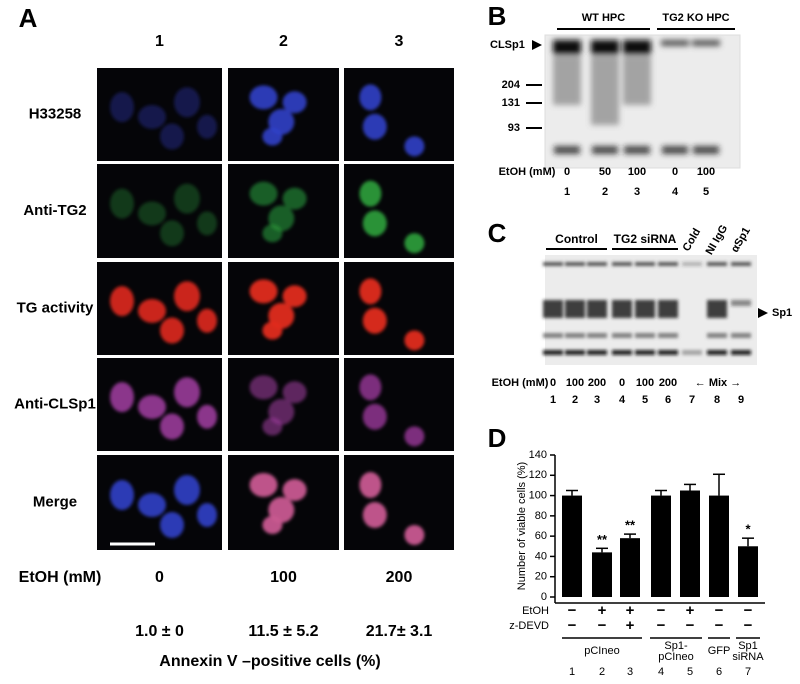 This screenshot has height=684, width=800. I want to click on marker-label: 93, so click(514, 128).